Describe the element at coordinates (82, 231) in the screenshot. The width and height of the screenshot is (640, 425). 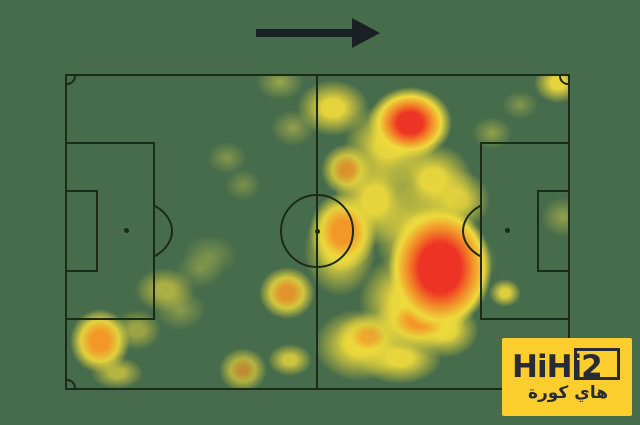
I see `goal-area-left` at that location.